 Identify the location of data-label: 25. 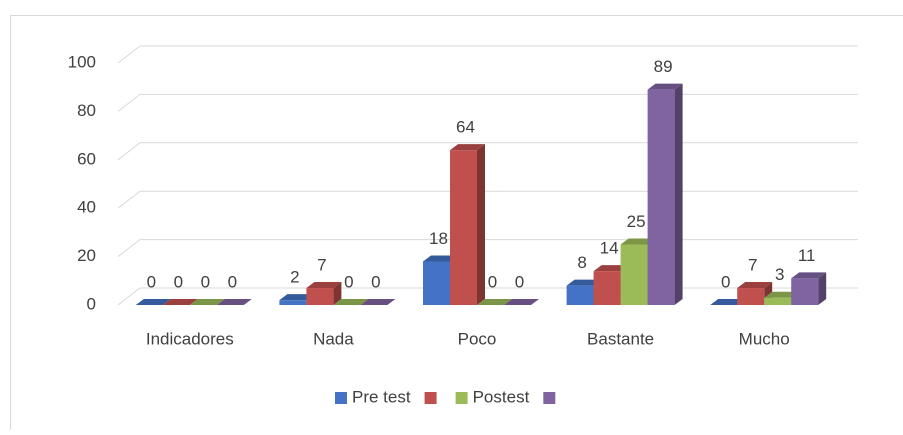
(636, 221).